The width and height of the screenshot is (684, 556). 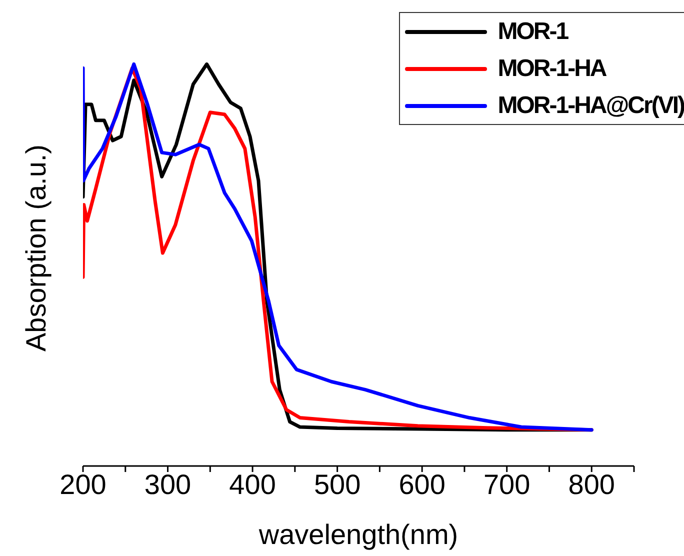 What do you see at coordinates (83, 484) in the screenshot?
I see `x-tick-label: 200` at bounding box center [83, 484].